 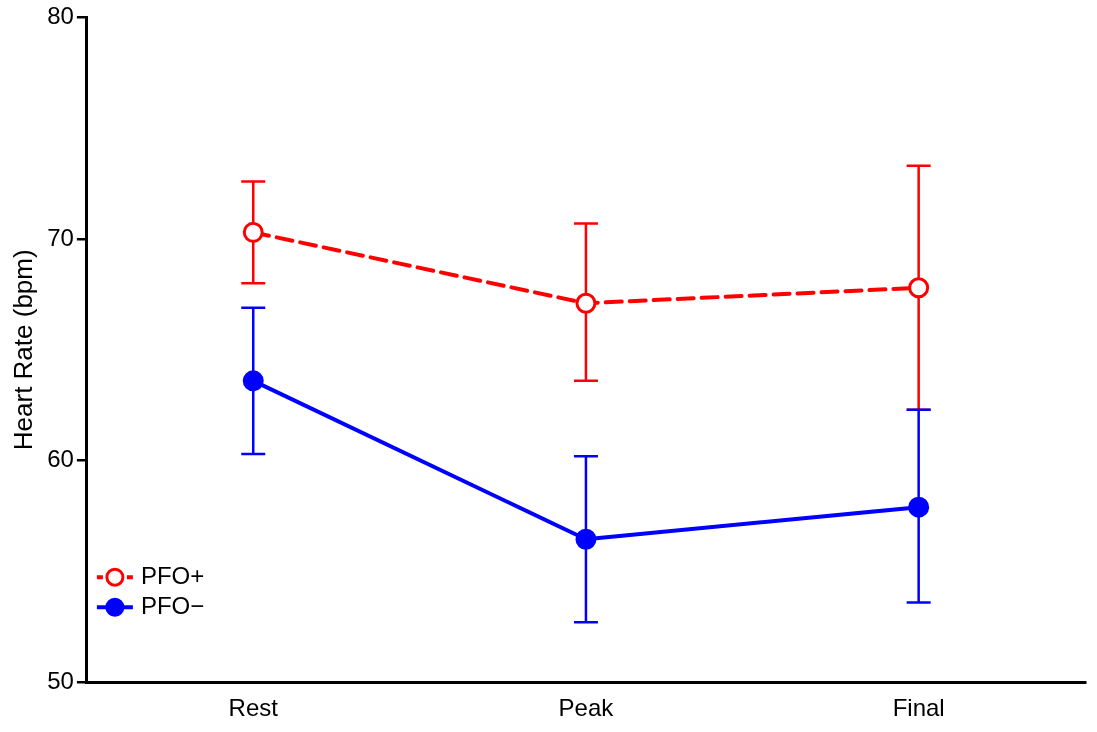 What do you see at coordinates (60, 16) in the screenshot?
I see `y-tick-label: 80` at bounding box center [60, 16].